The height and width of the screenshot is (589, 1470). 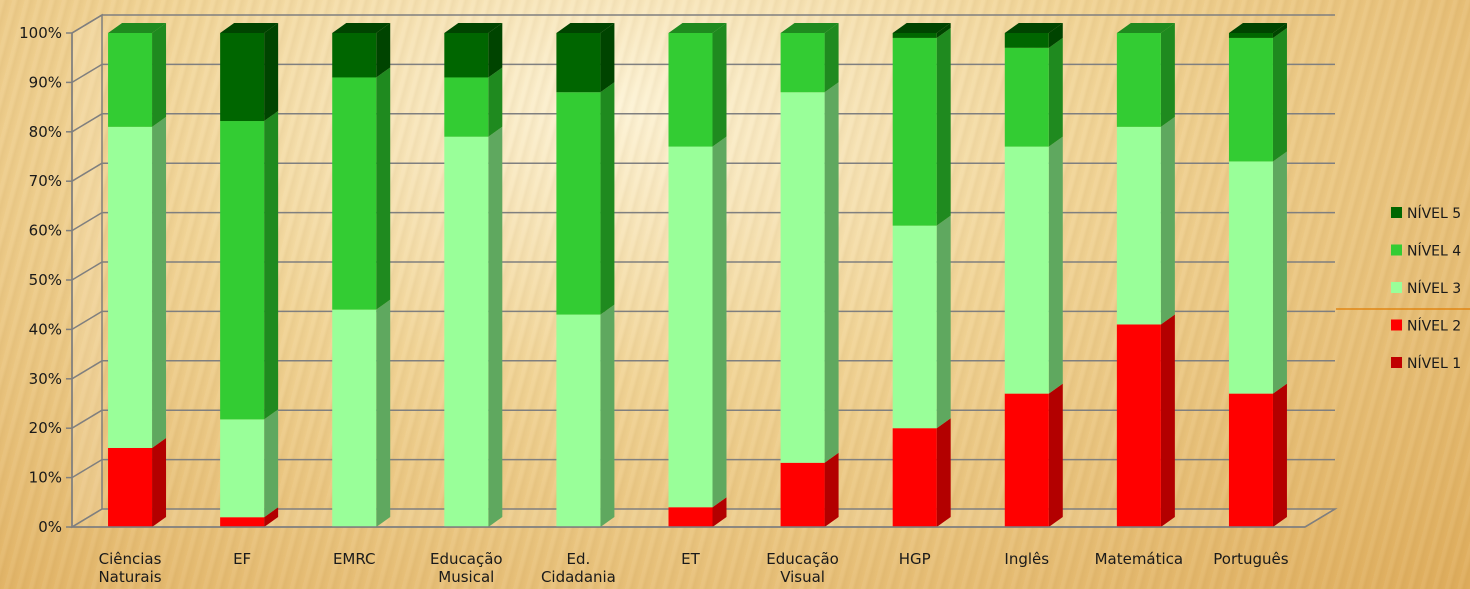 What do you see at coordinates (45, 329) in the screenshot?
I see `y-tick-label: 40%` at bounding box center [45, 329].